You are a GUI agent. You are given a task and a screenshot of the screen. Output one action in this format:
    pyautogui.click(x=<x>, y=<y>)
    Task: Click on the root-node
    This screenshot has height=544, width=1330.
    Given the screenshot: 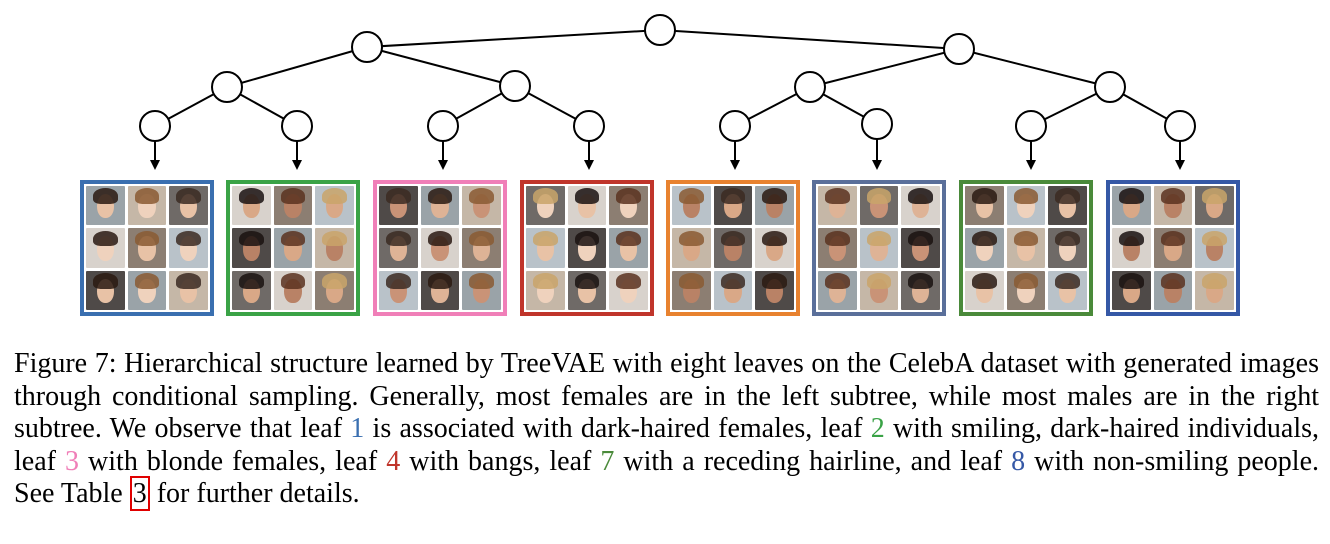 What is the action you would take?
    pyautogui.click(x=660, y=30)
    